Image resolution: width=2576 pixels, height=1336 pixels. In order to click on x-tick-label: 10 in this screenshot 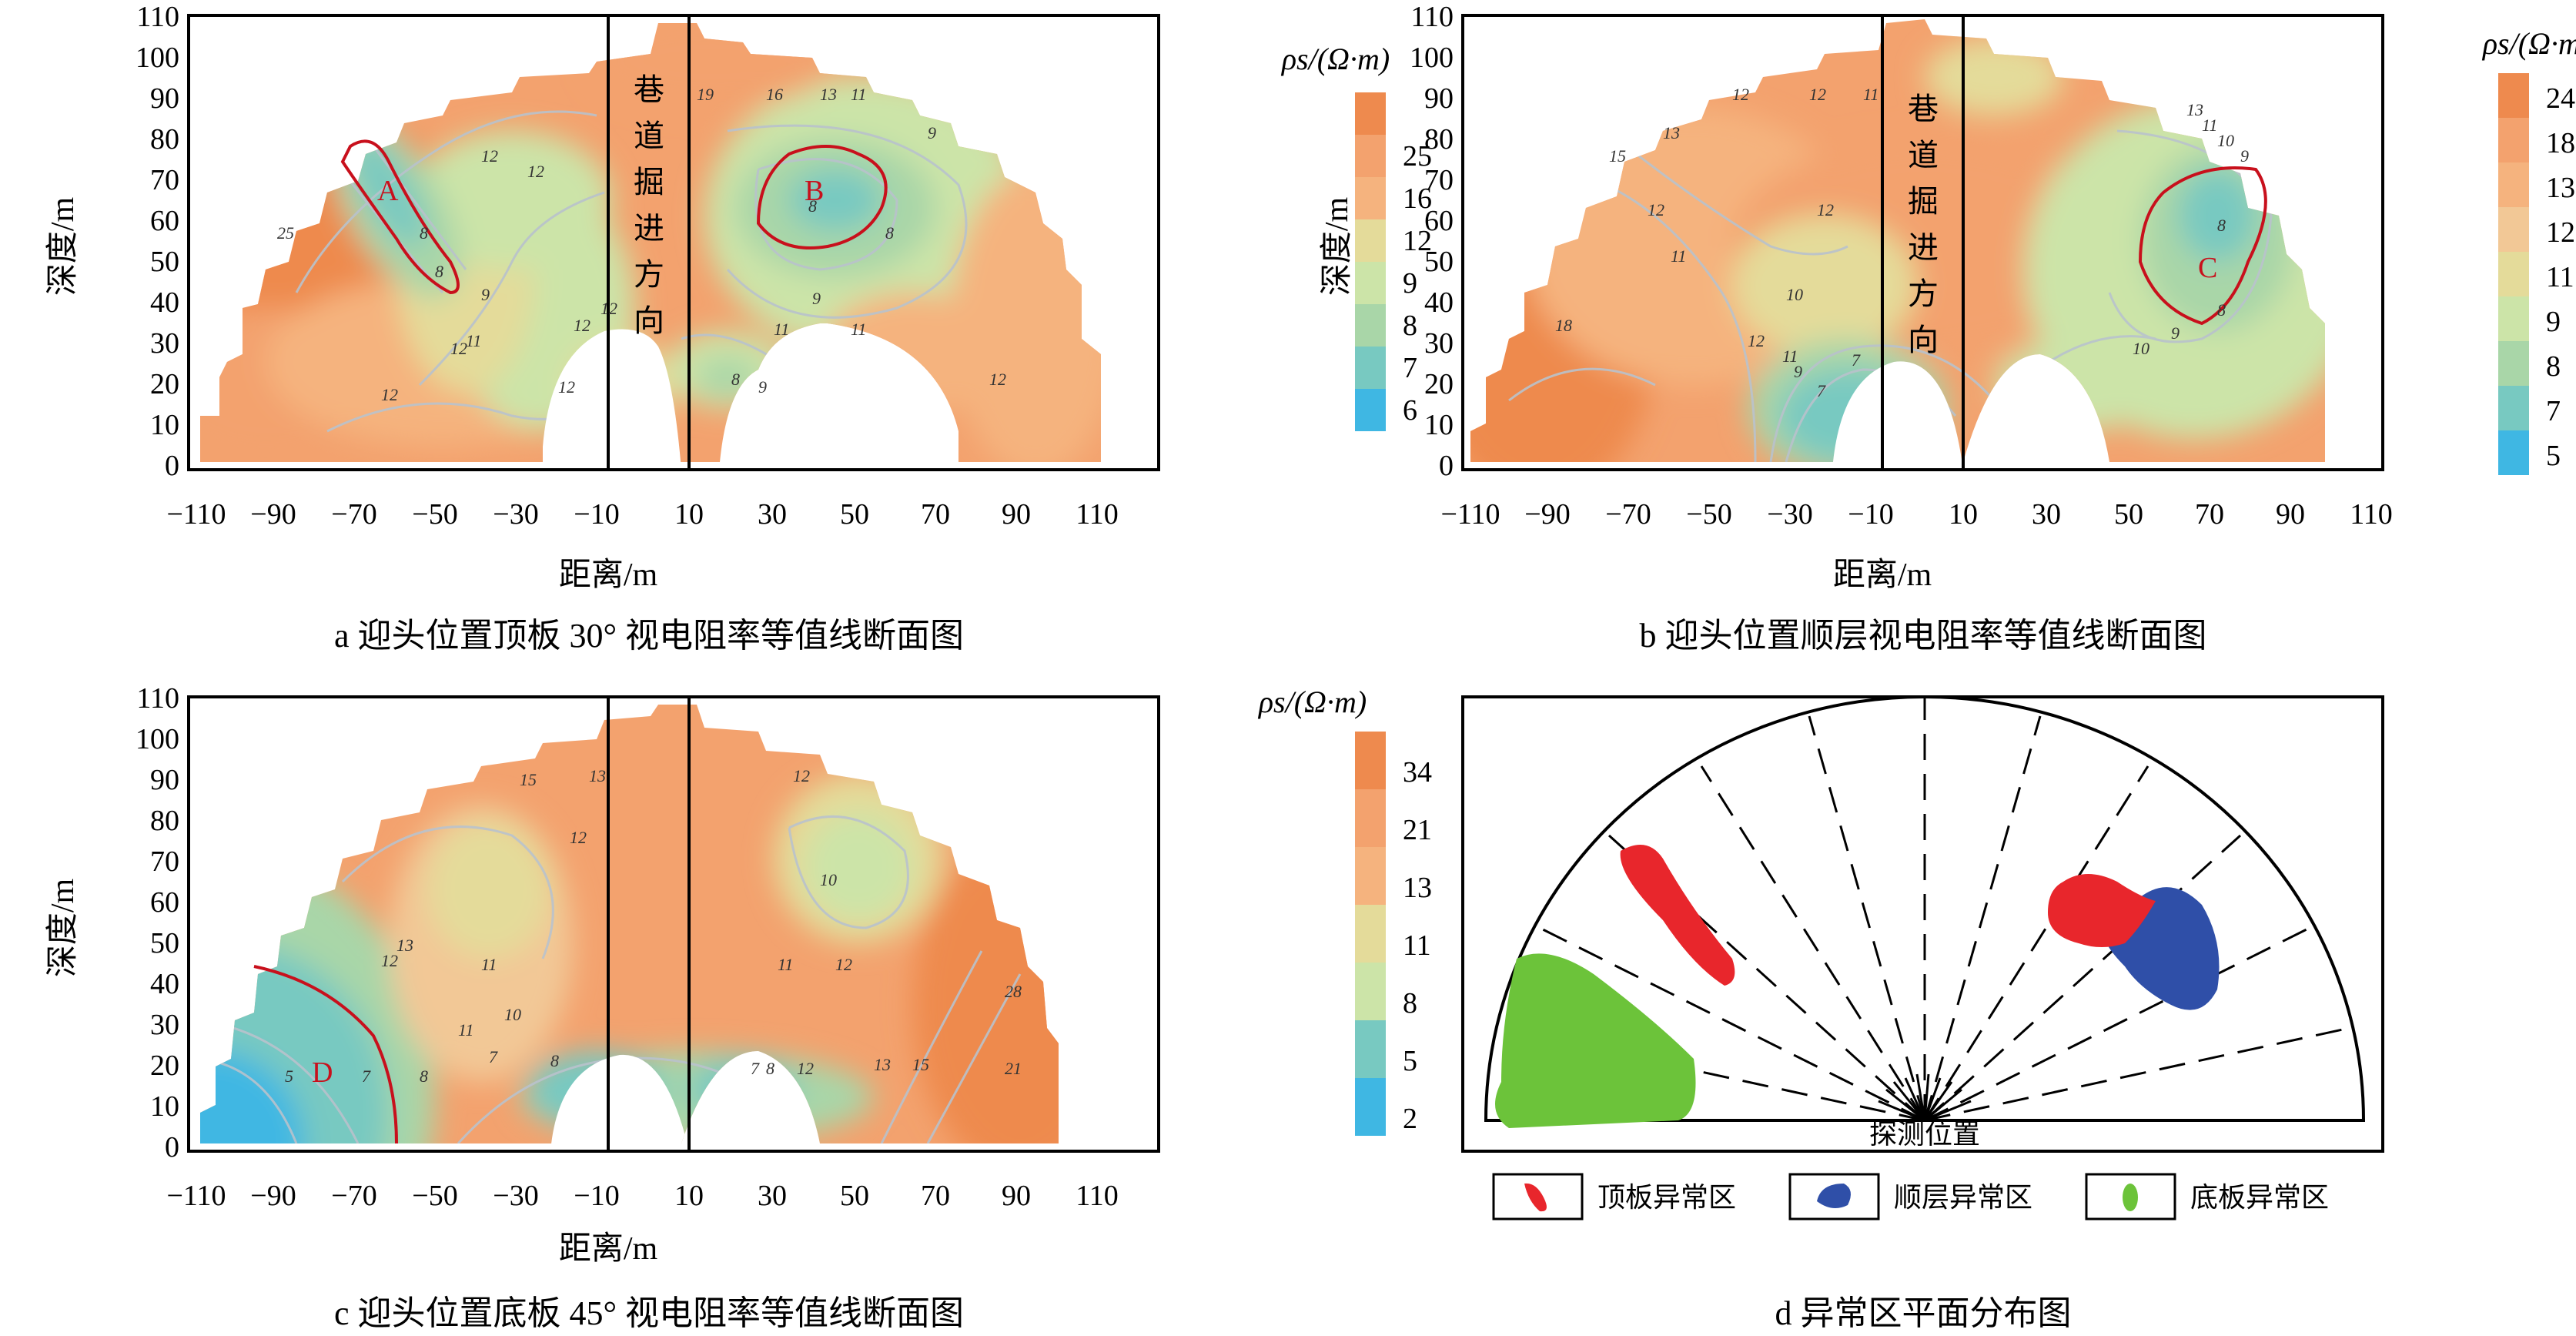, I will do `click(689, 1196)`.